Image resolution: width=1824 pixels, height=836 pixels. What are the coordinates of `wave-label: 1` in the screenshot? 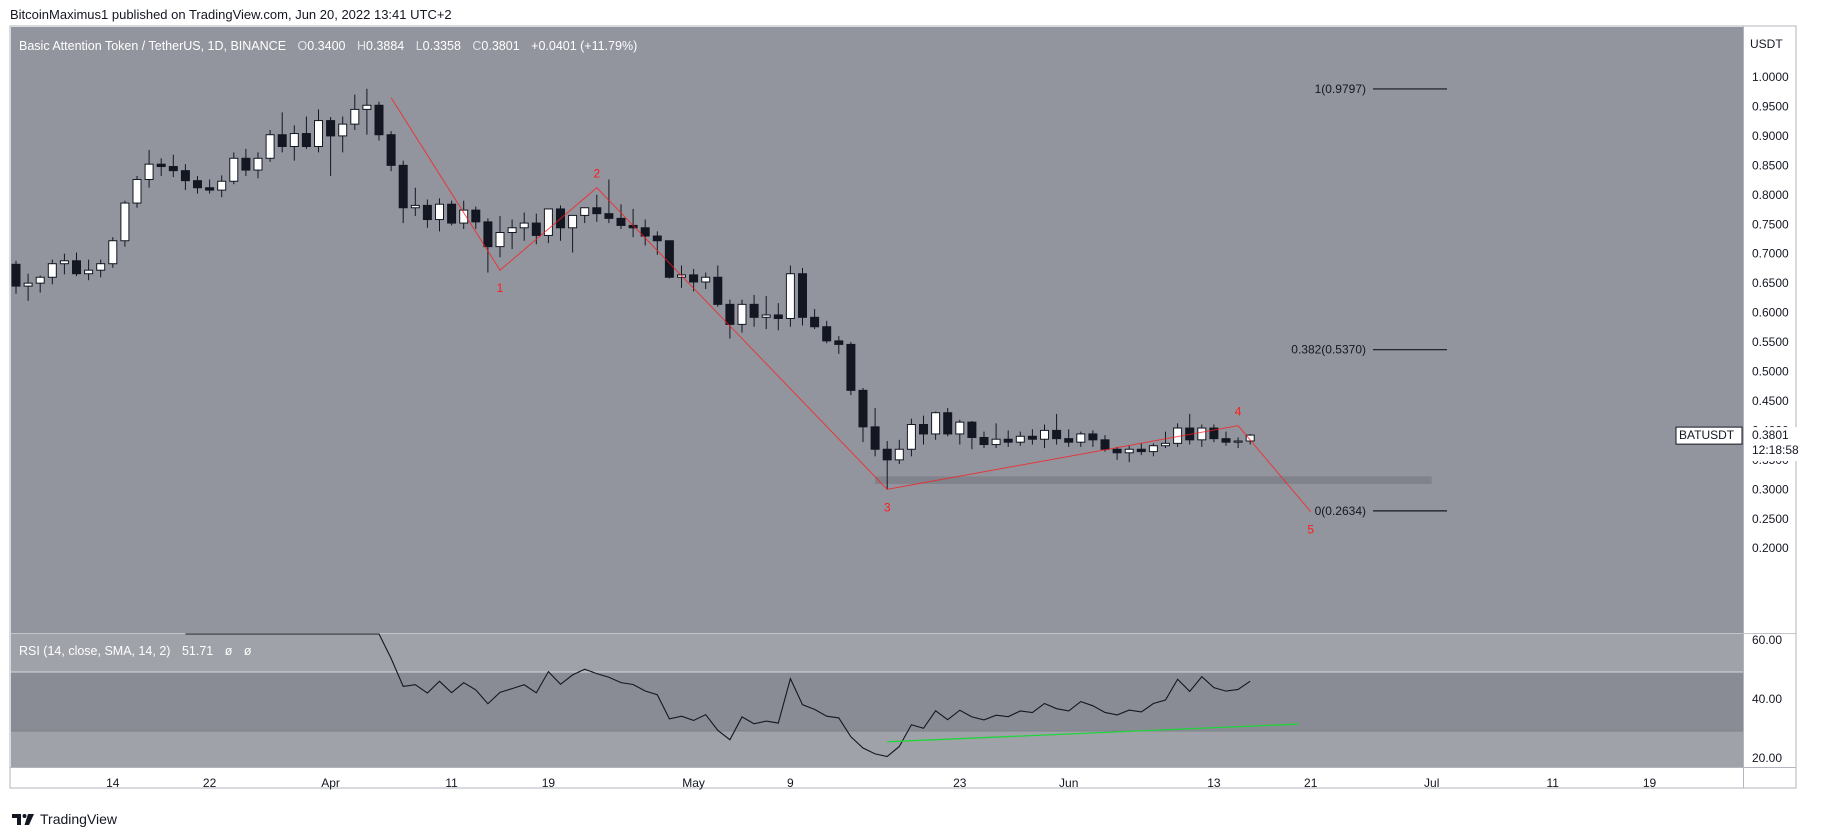 It's located at (500, 288).